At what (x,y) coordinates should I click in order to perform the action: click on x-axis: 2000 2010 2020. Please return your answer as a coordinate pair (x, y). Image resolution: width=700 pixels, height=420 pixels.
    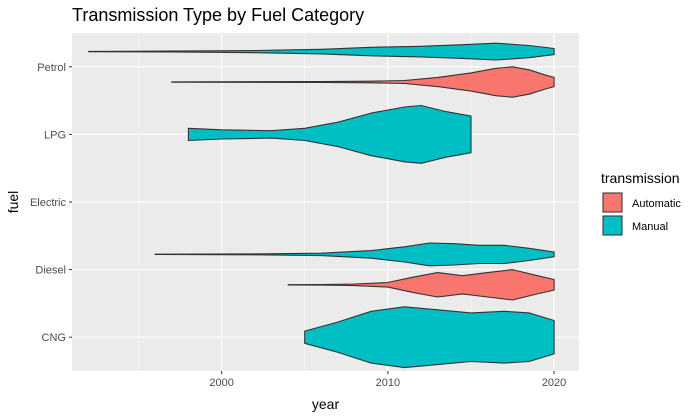
    Looking at the image, I should click on (387, 380).